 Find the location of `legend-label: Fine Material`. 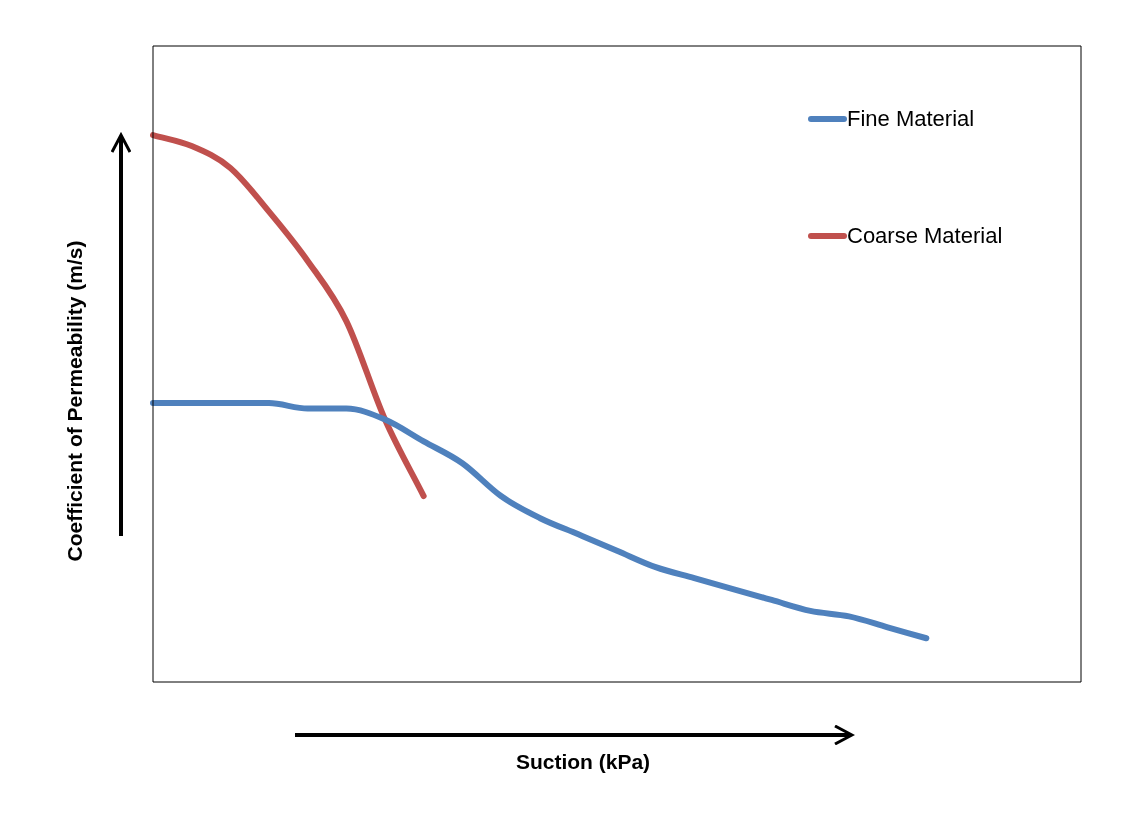

legend-label: Fine Material is located at coordinates (911, 119).